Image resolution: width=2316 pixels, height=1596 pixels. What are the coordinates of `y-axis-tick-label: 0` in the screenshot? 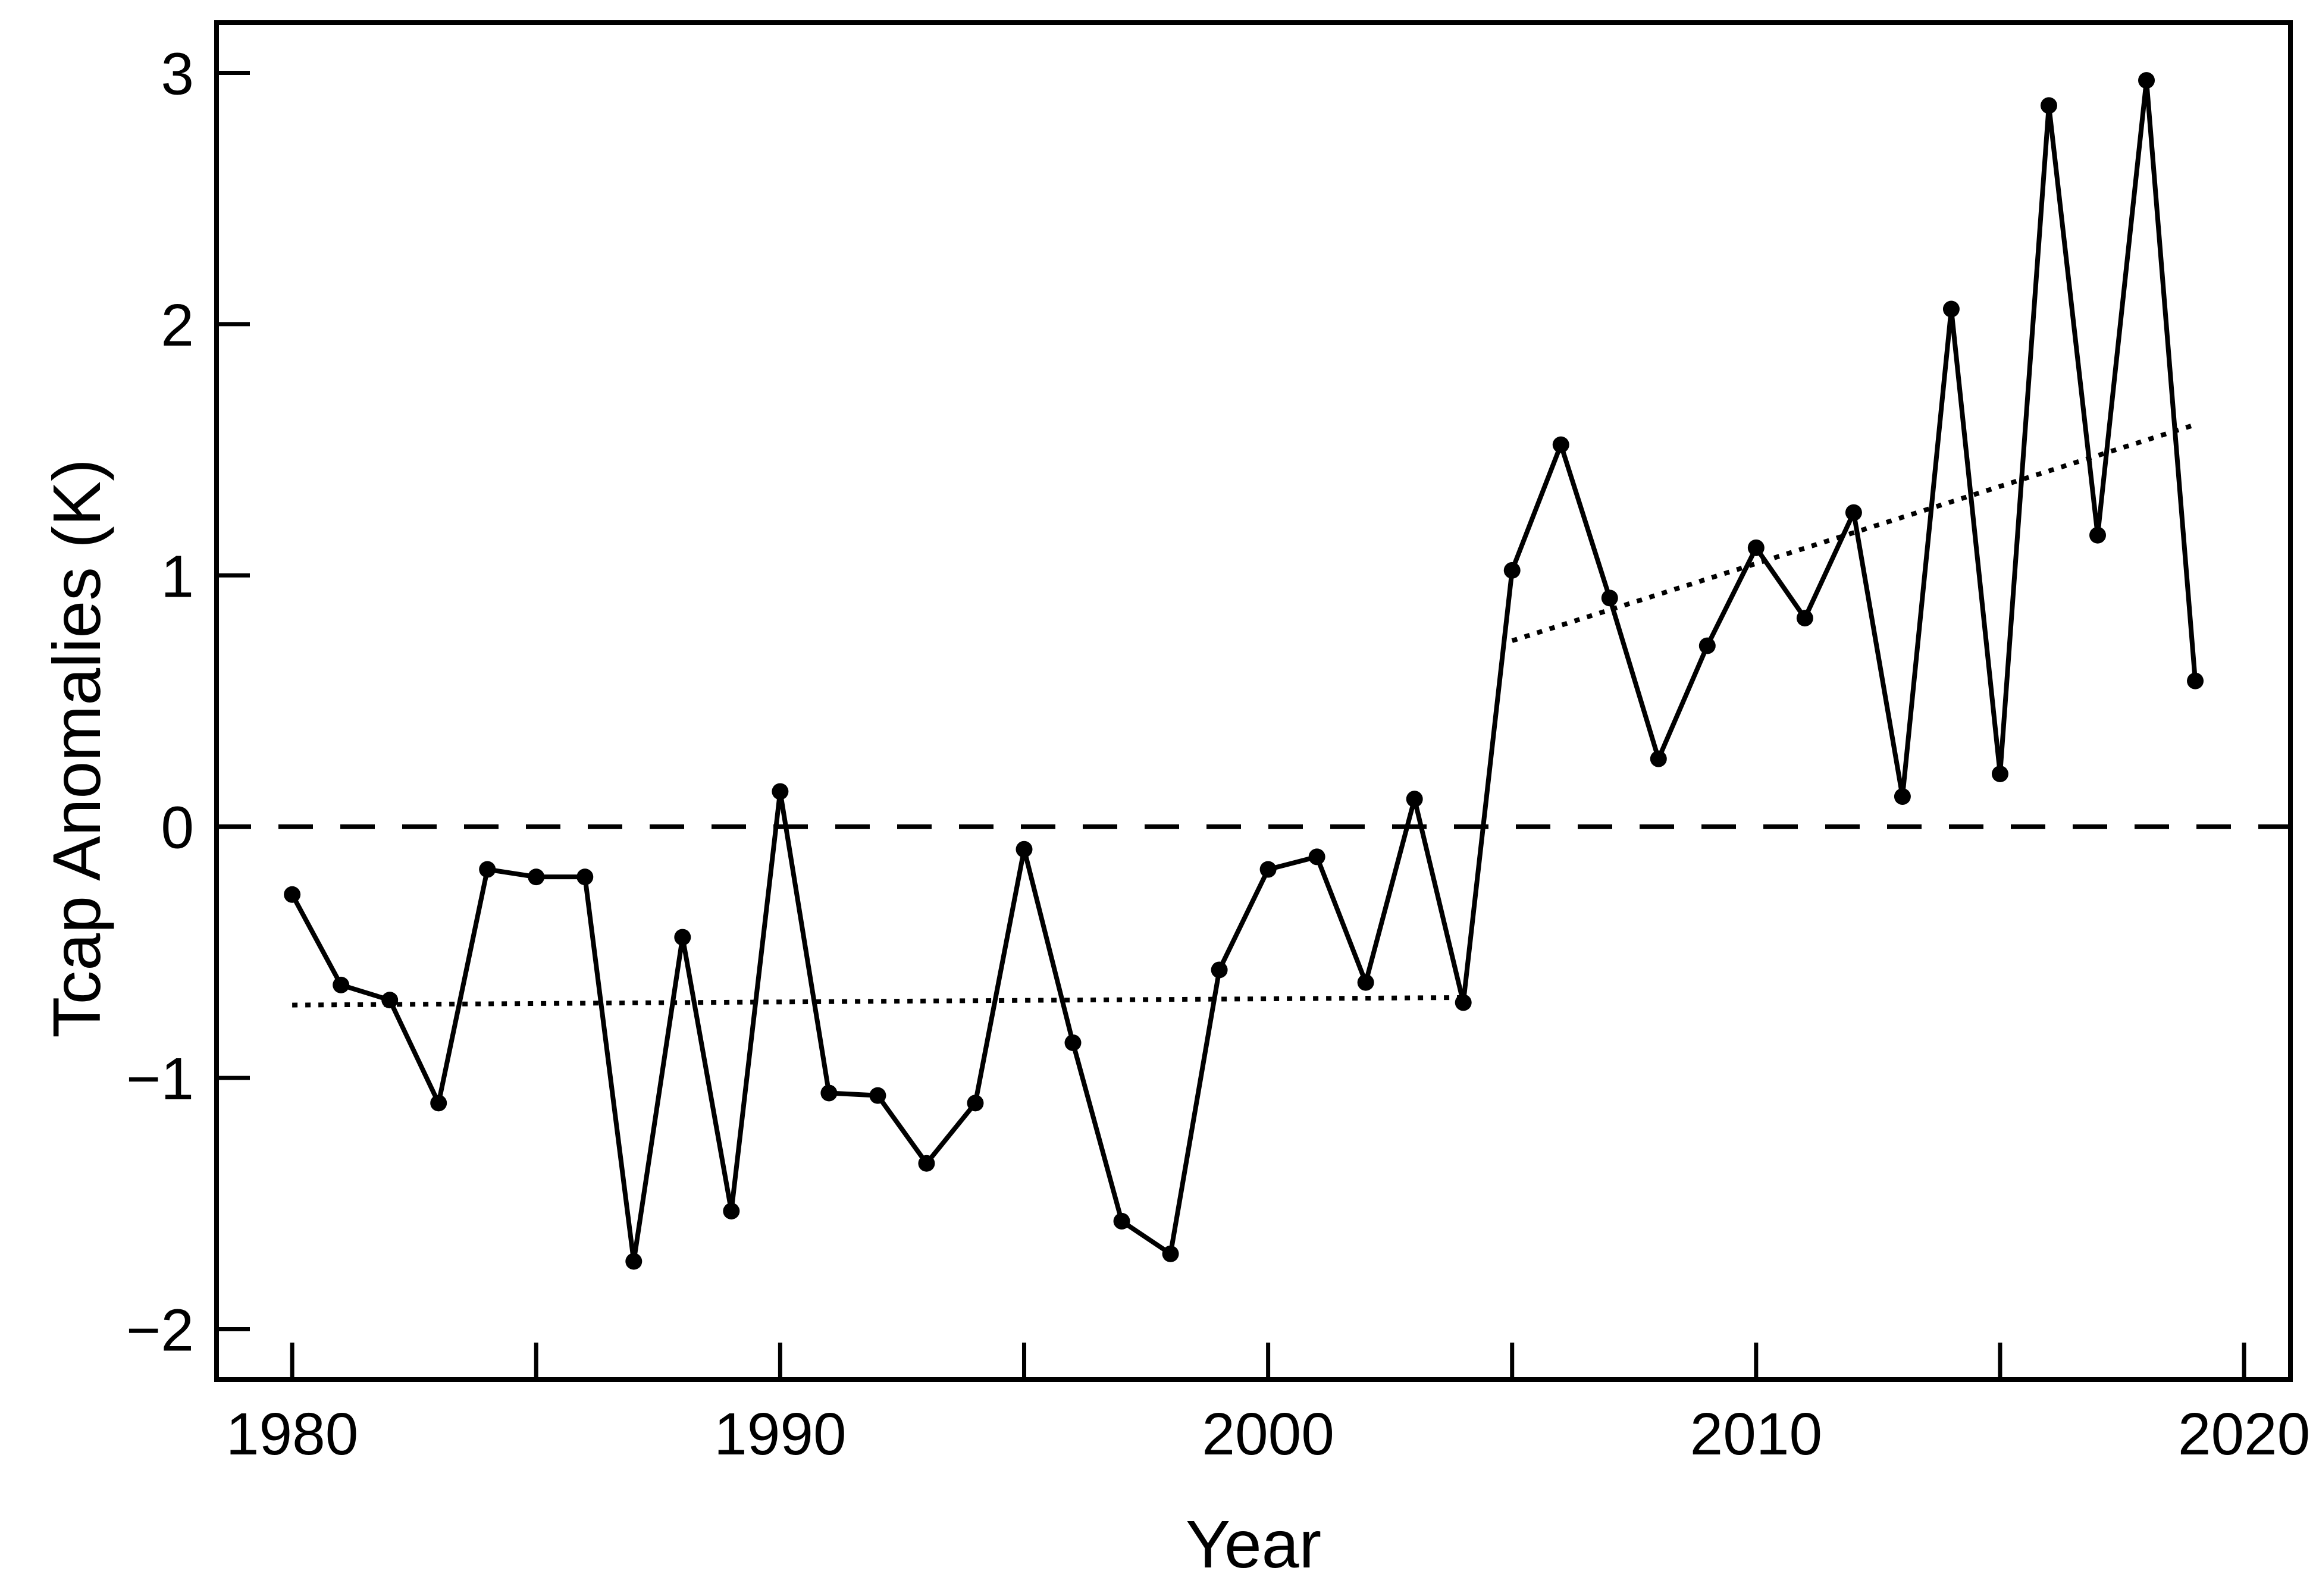 It's located at (177, 828).